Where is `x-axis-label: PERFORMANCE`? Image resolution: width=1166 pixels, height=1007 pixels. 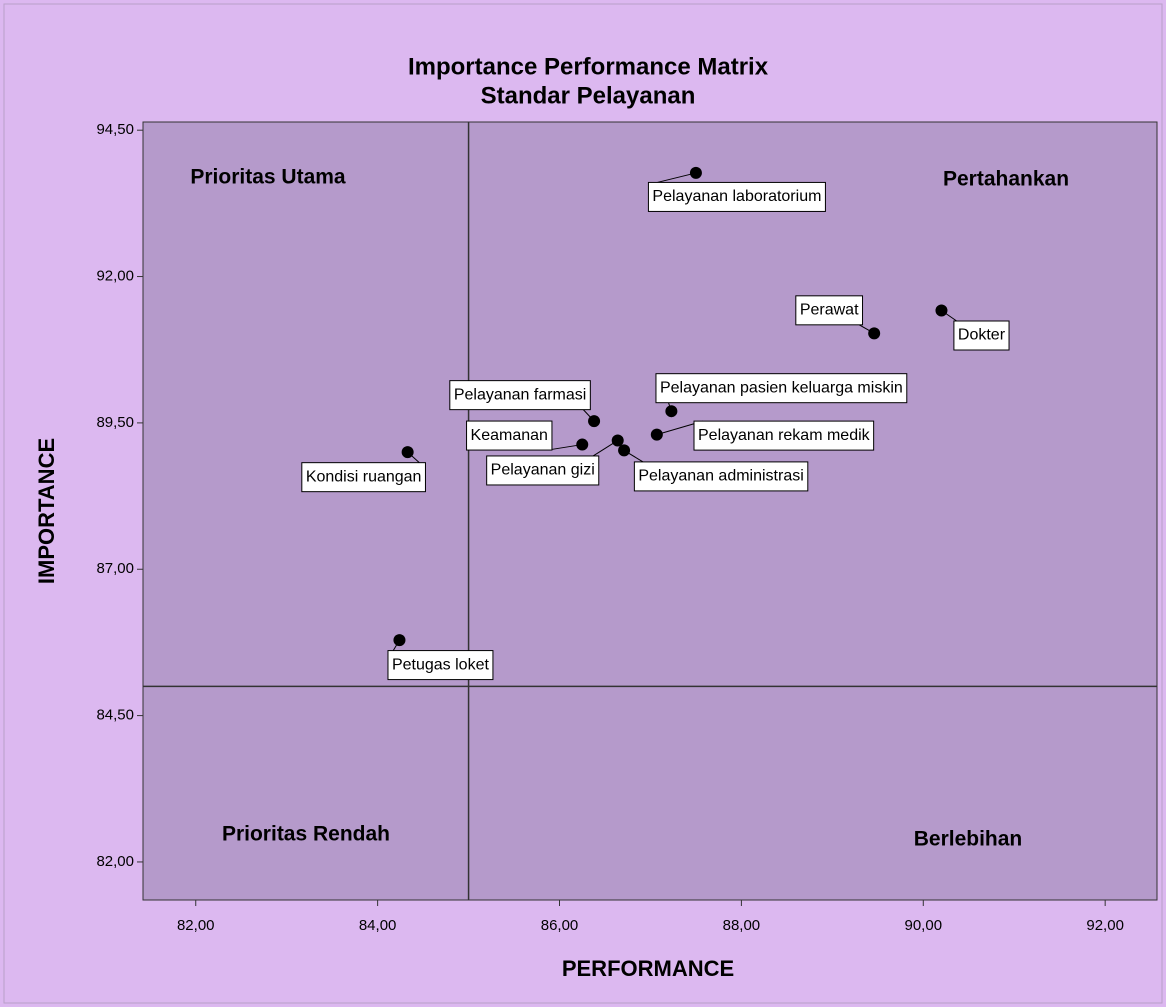 x-axis-label: PERFORMANCE is located at coordinates (648, 968).